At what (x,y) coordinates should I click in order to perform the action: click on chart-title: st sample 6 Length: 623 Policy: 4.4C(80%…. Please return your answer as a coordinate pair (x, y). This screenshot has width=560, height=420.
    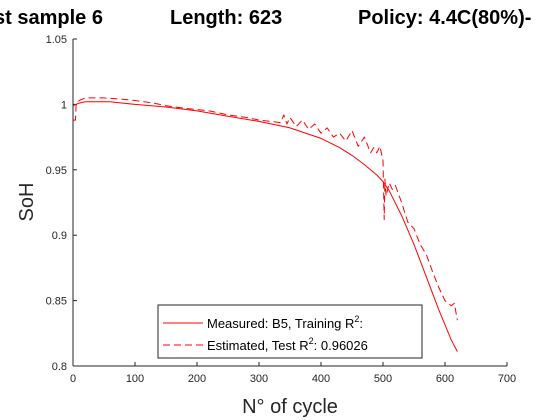
    Looking at the image, I should click on (265, 18).